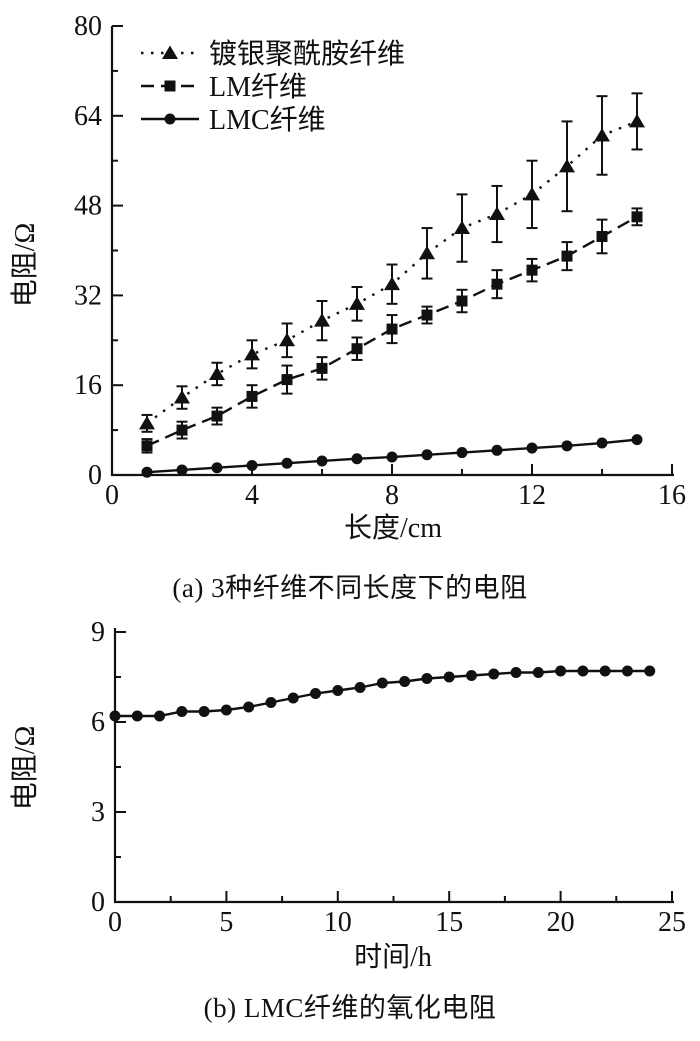 Image resolution: width=700 pixels, height=1041 pixels. I want to click on svg-text: 80, so click(88, 26).